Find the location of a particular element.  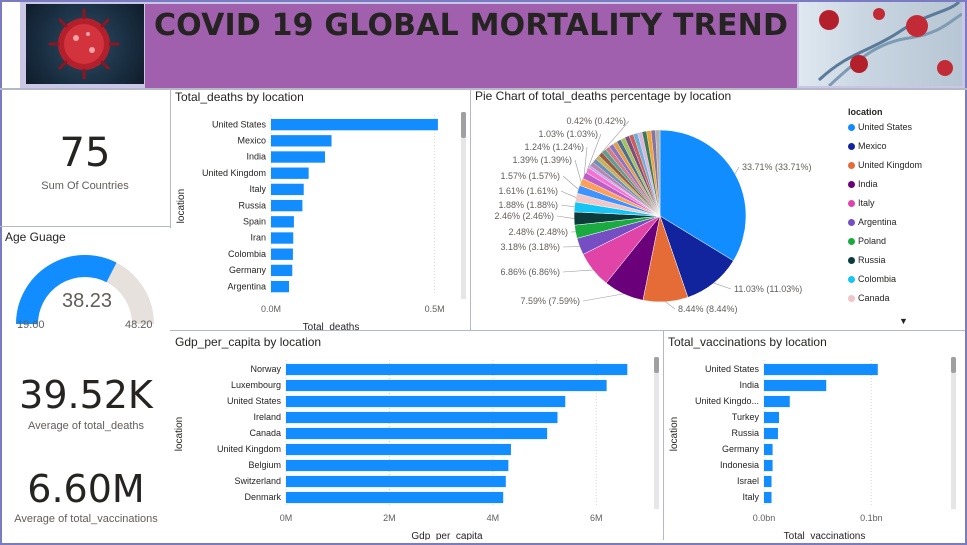

gauge-min: 19.60 is located at coordinates (31, 325).